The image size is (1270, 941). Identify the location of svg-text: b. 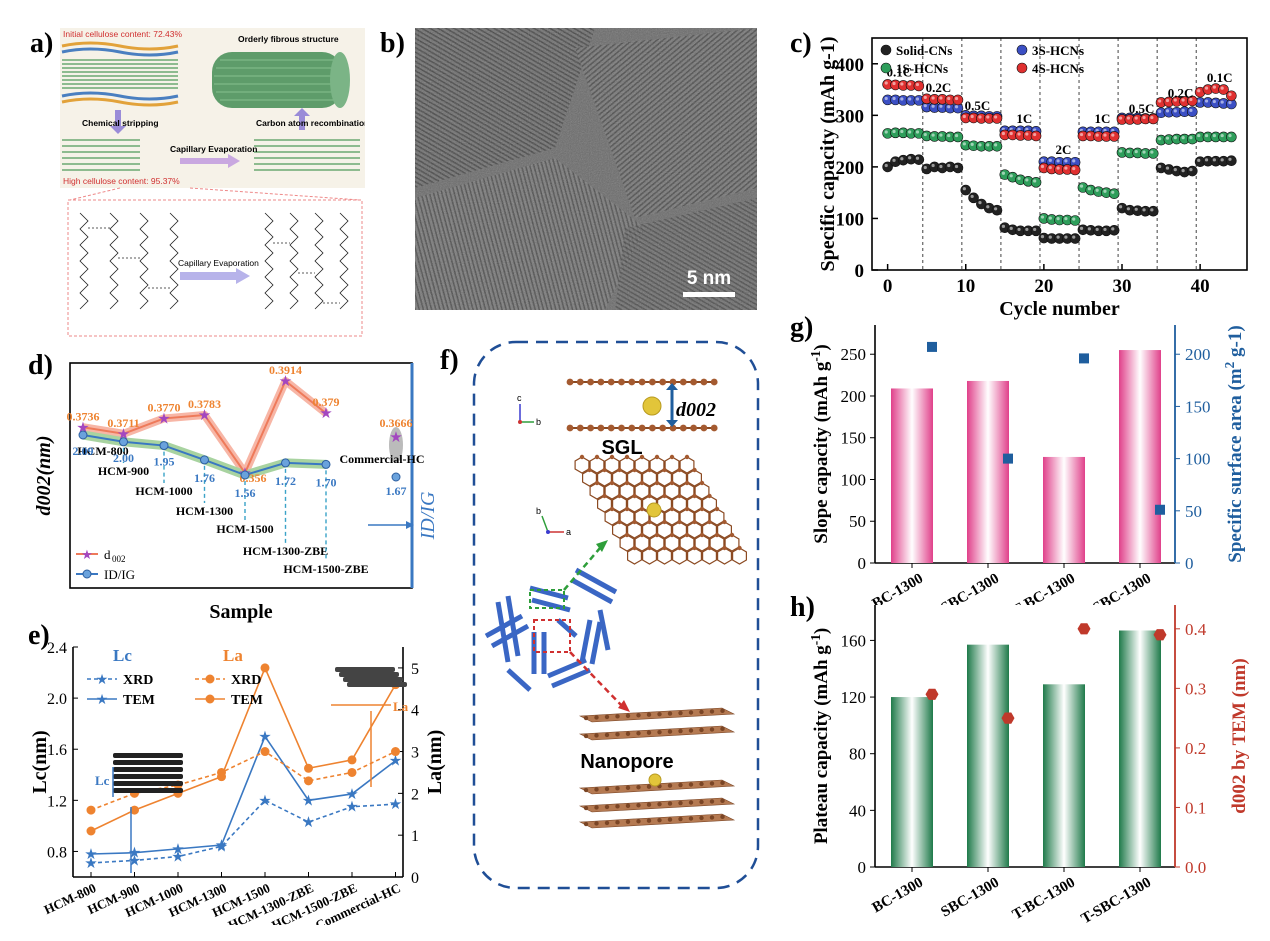
(538, 511).